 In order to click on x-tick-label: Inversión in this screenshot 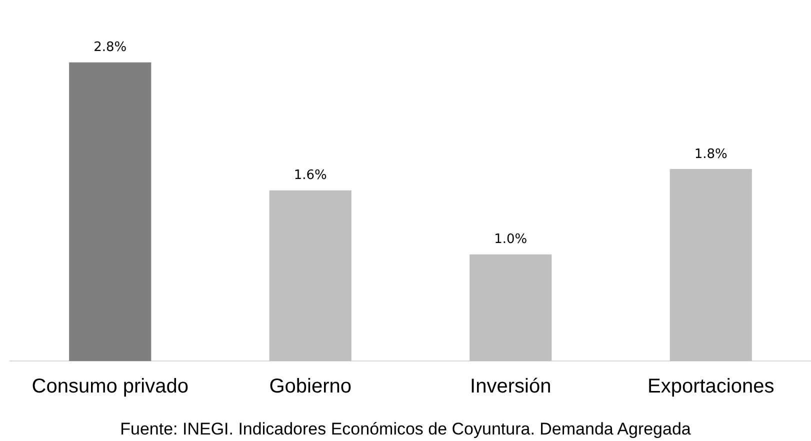, I will do `click(511, 387)`.